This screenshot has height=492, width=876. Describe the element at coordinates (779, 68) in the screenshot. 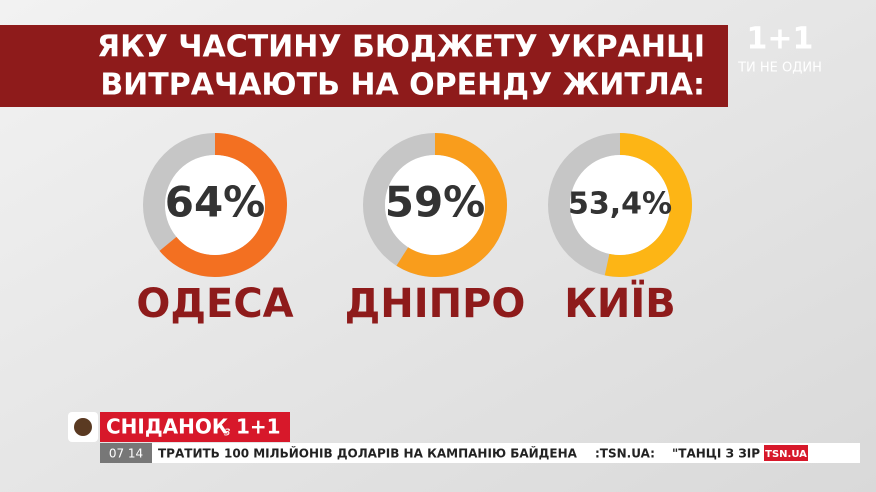

I see `slogan: ТИ НЕ ОДИН` at that location.